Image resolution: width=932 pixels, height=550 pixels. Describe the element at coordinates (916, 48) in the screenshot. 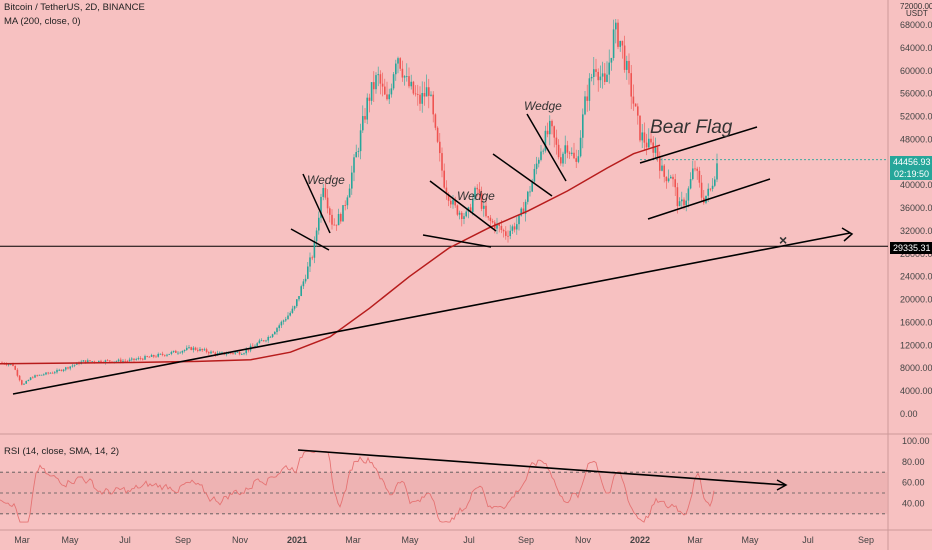

I see `price-tick-label: 64000.00` at that location.